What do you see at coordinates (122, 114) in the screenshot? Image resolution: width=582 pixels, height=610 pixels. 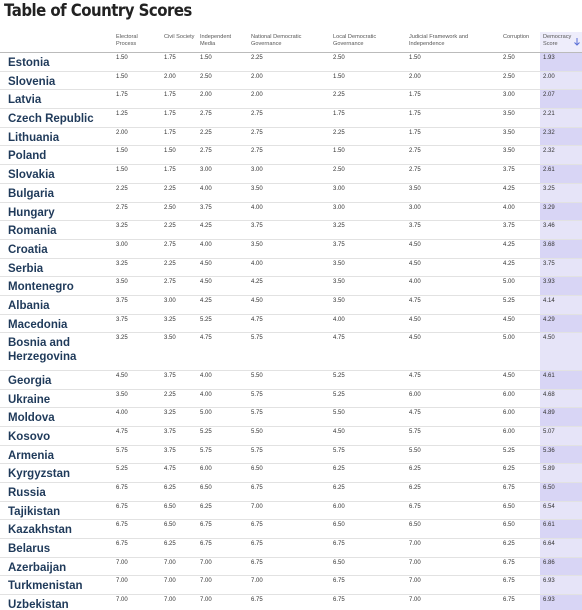 I see `score-value: 1.25` at bounding box center [122, 114].